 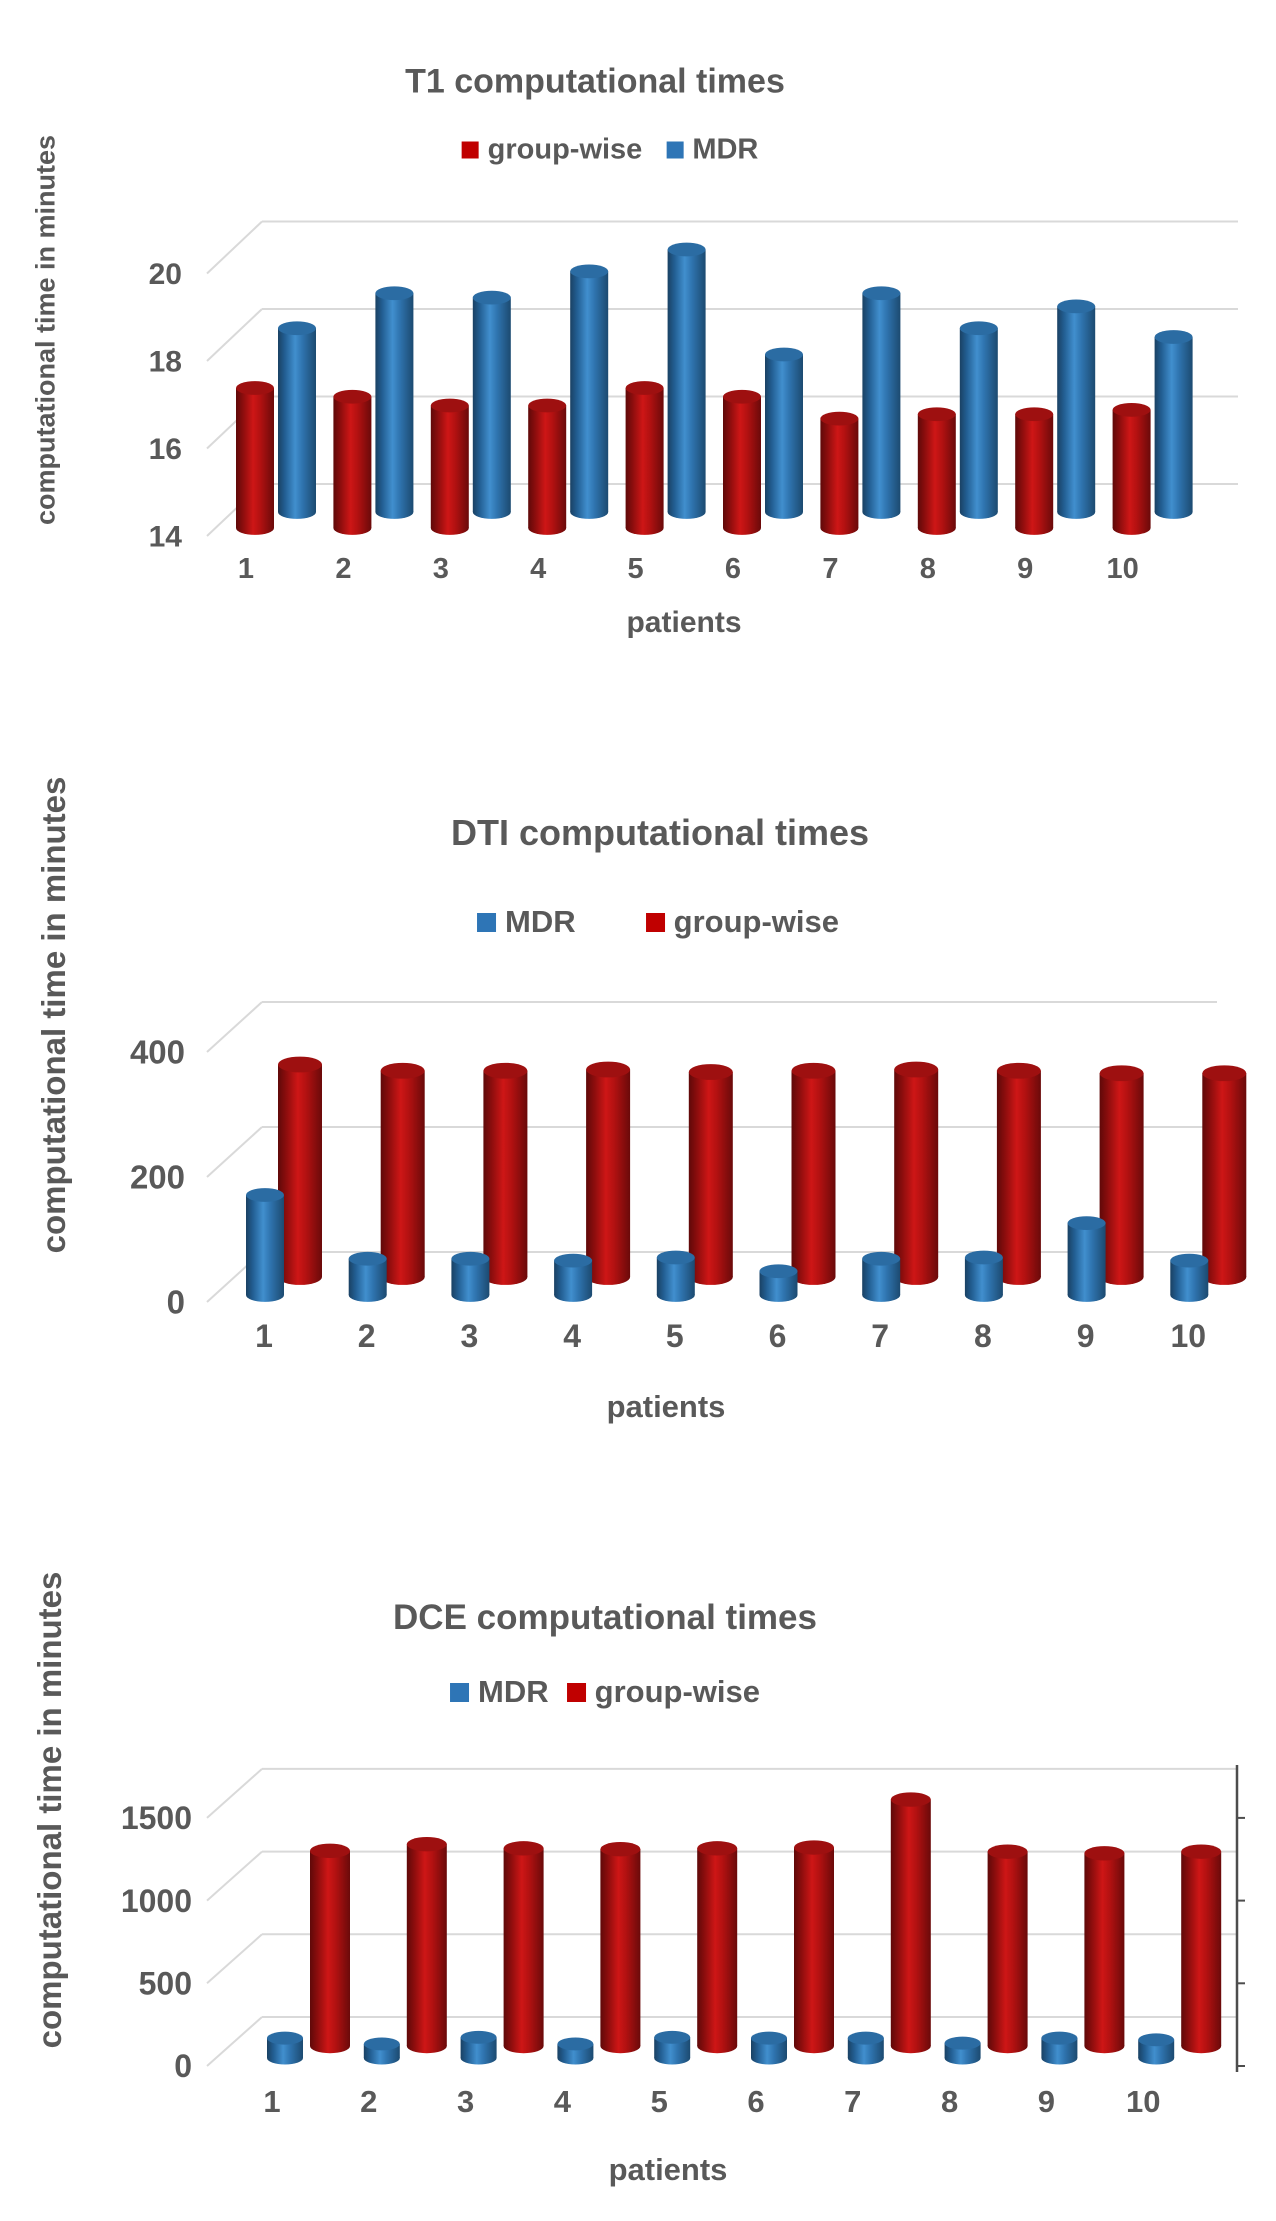 What do you see at coordinates (165, 1984) in the screenshot?
I see `y-tick-label-500: 500` at bounding box center [165, 1984].